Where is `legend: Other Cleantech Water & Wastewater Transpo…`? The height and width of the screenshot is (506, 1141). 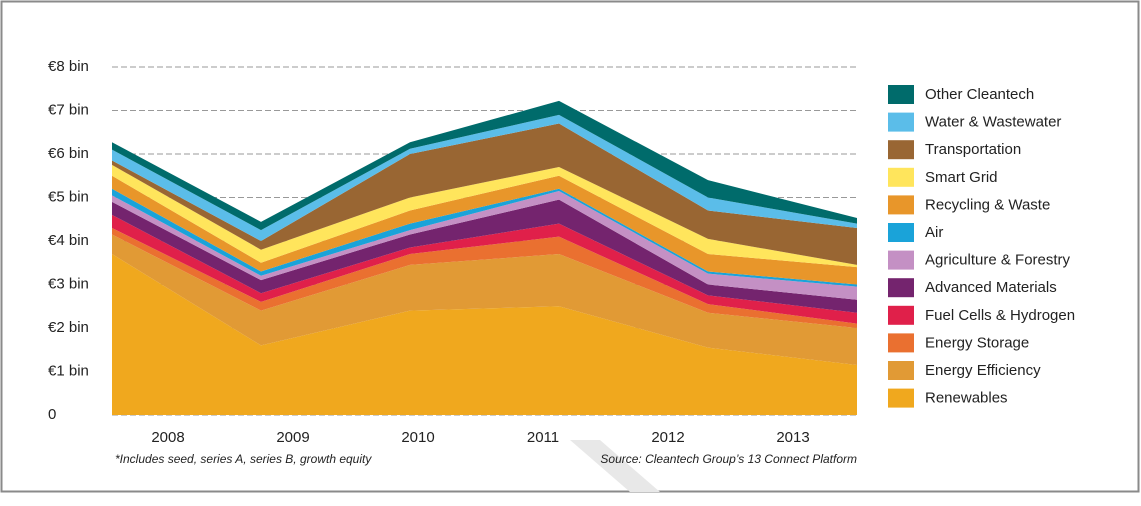
legend: Other Cleantech Water & Wastewater Transpo… is located at coordinates (981, 246).